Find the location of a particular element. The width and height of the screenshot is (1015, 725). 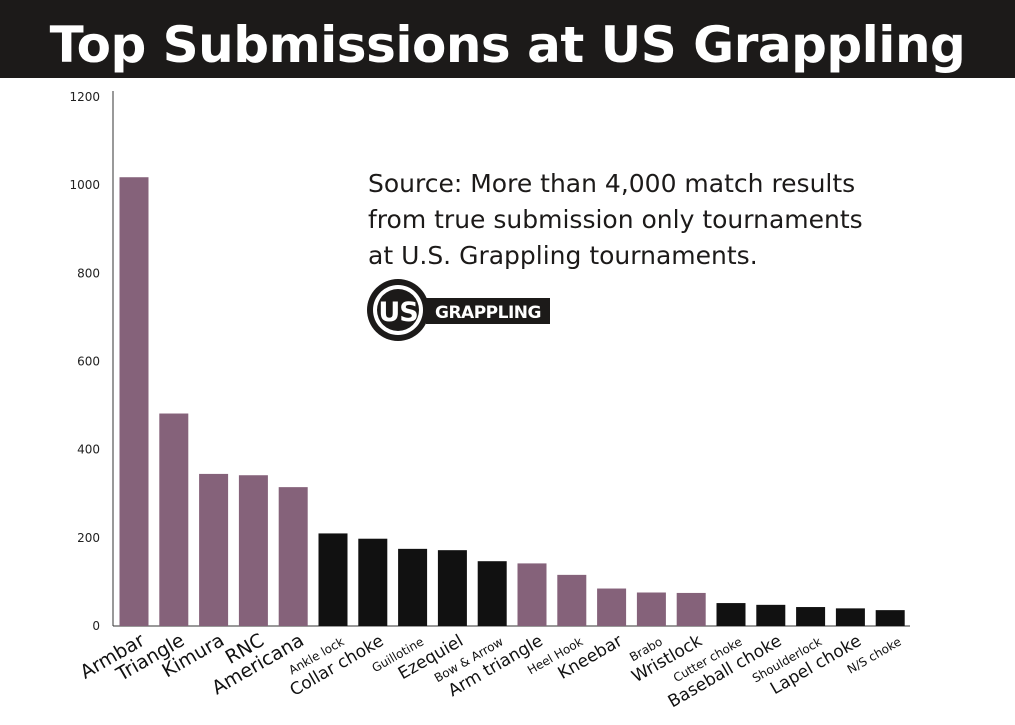

source-note-line-1: Source: More than 4,000 match results is located at coordinates (612, 183).